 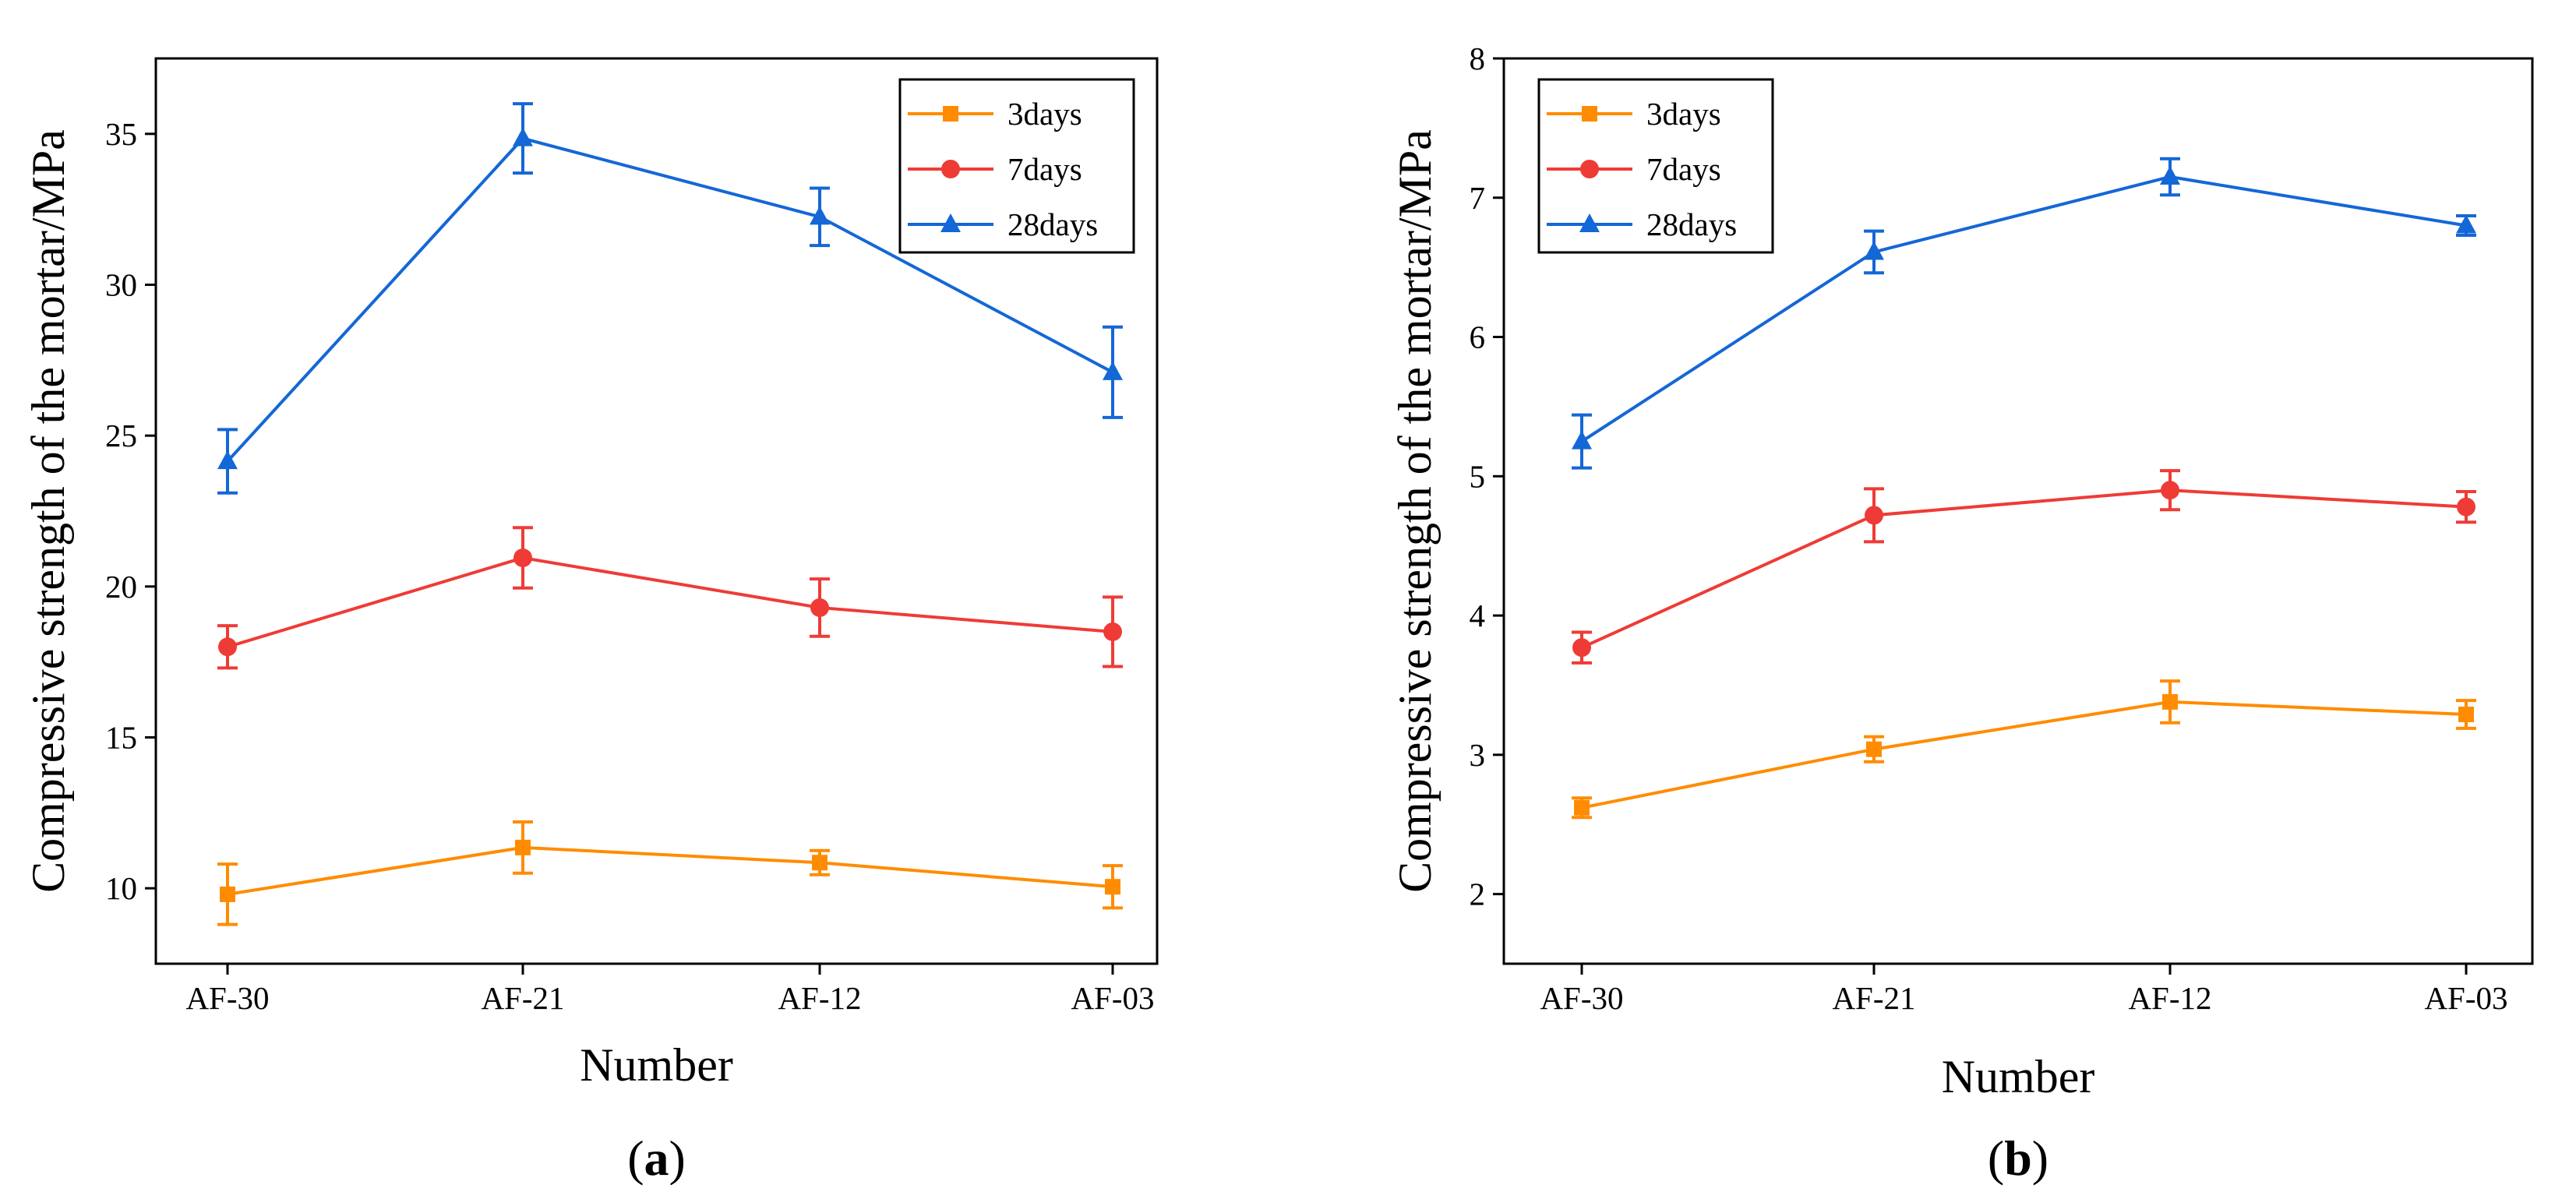 I want to click on y-tick-label: 20, so click(x=121, y=587).